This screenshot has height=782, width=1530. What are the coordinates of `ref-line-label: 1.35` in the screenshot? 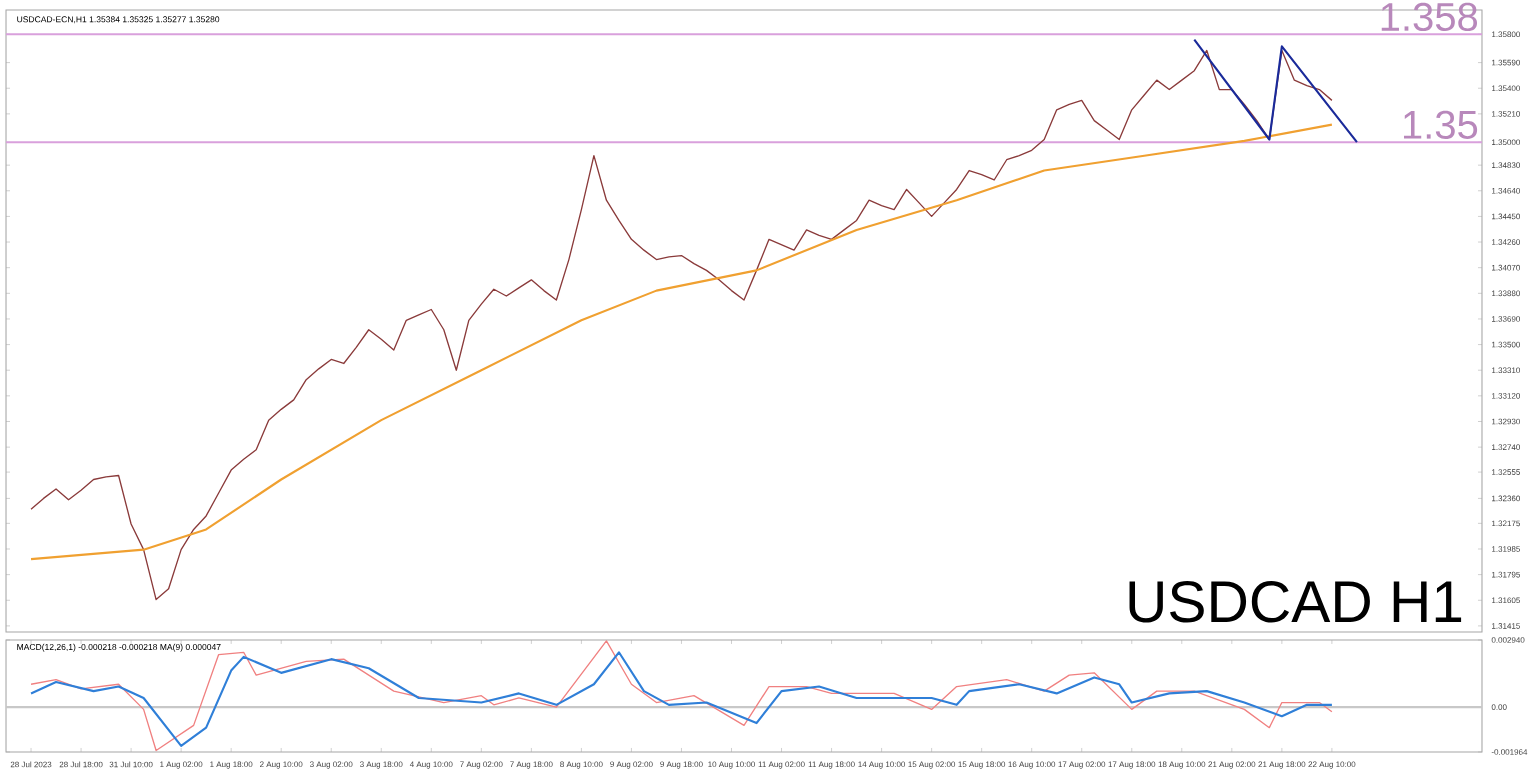 It's located at (1441, 124).